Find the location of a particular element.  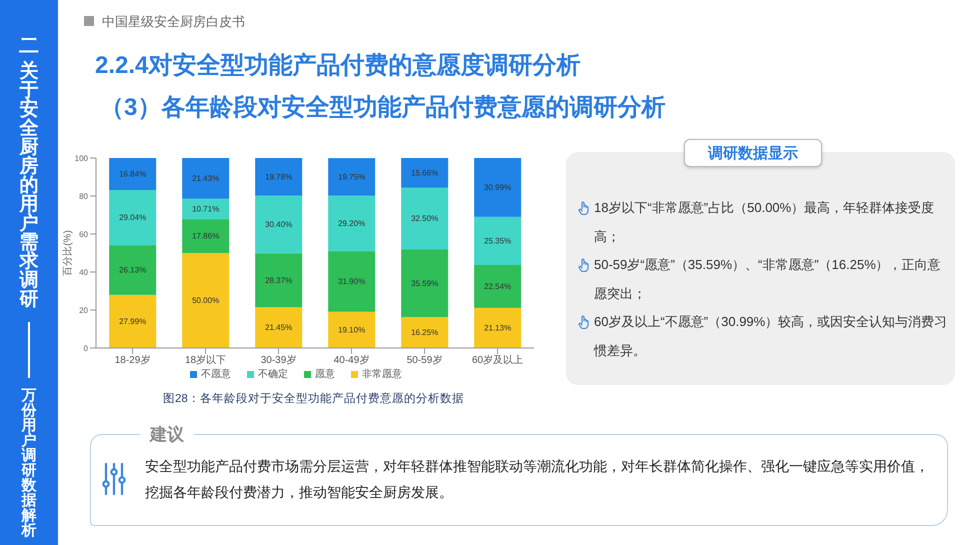

data-label: 29.04% is located at coordinates (132, 217).